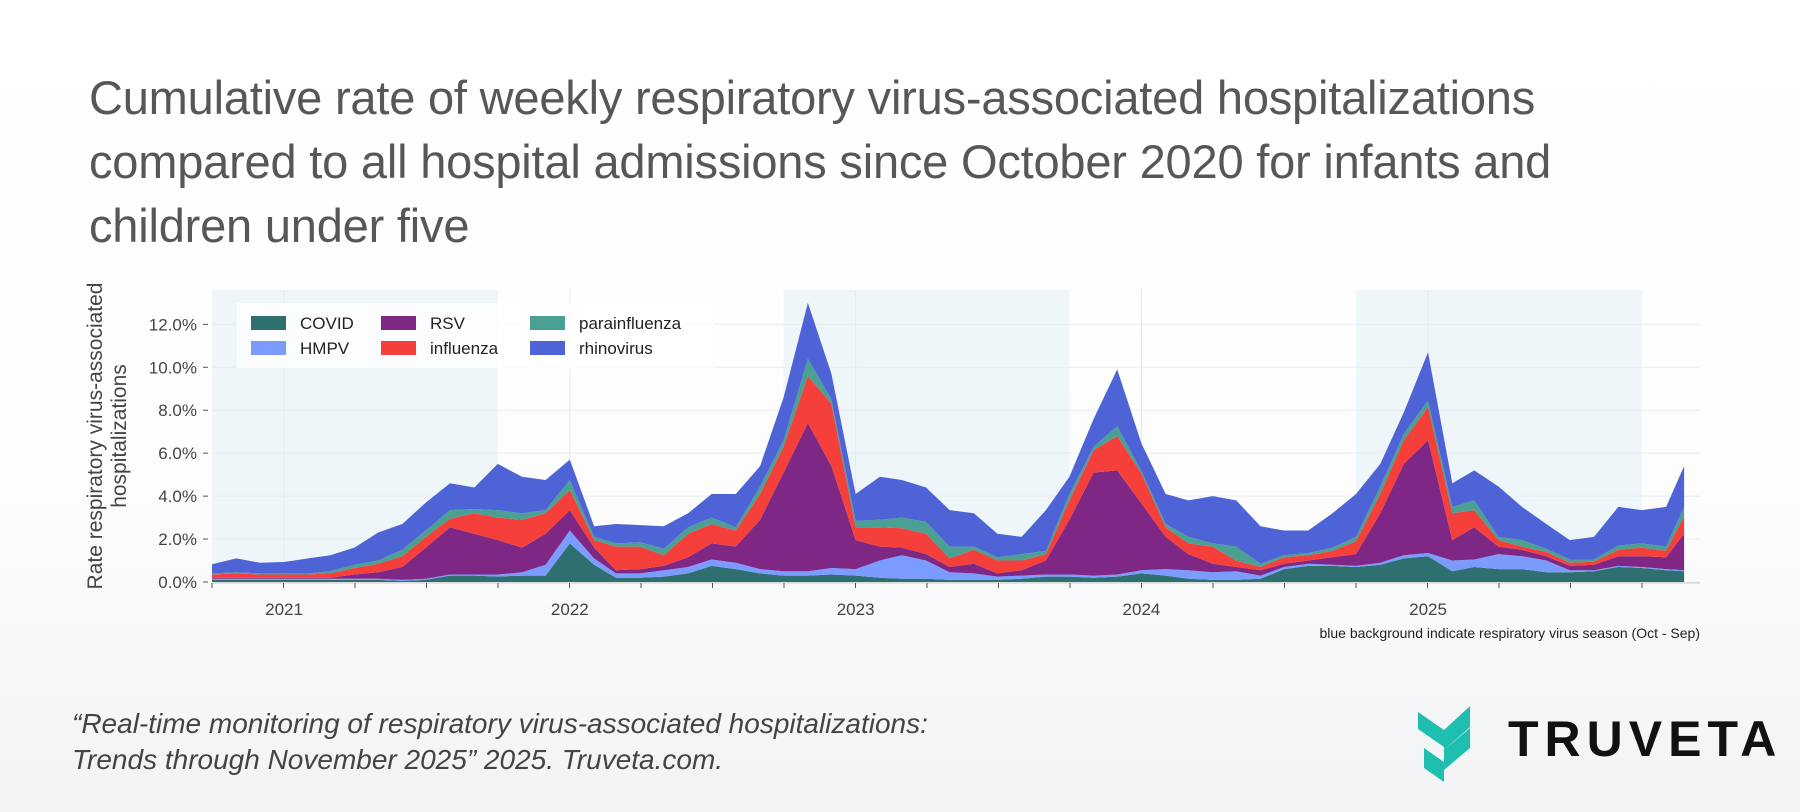 The image size is (1800, 812). I want to click on y-tick-label: 10.0%, so click(173, 367).